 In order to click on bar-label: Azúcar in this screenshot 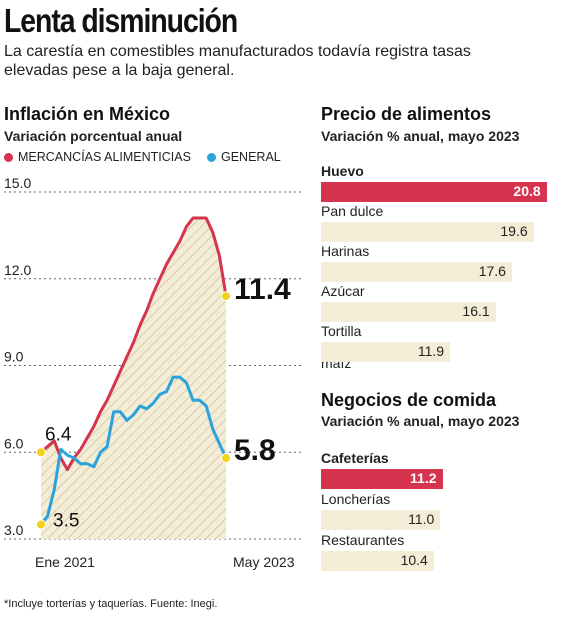, I will do `click(343, 291)`.